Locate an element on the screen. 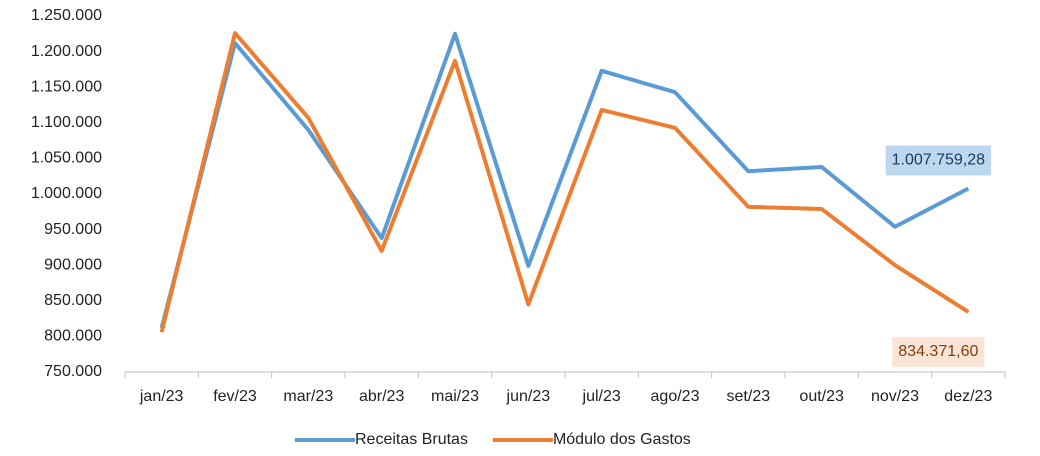  data-label: 834.371,60 is located at coordinates (938, 351).